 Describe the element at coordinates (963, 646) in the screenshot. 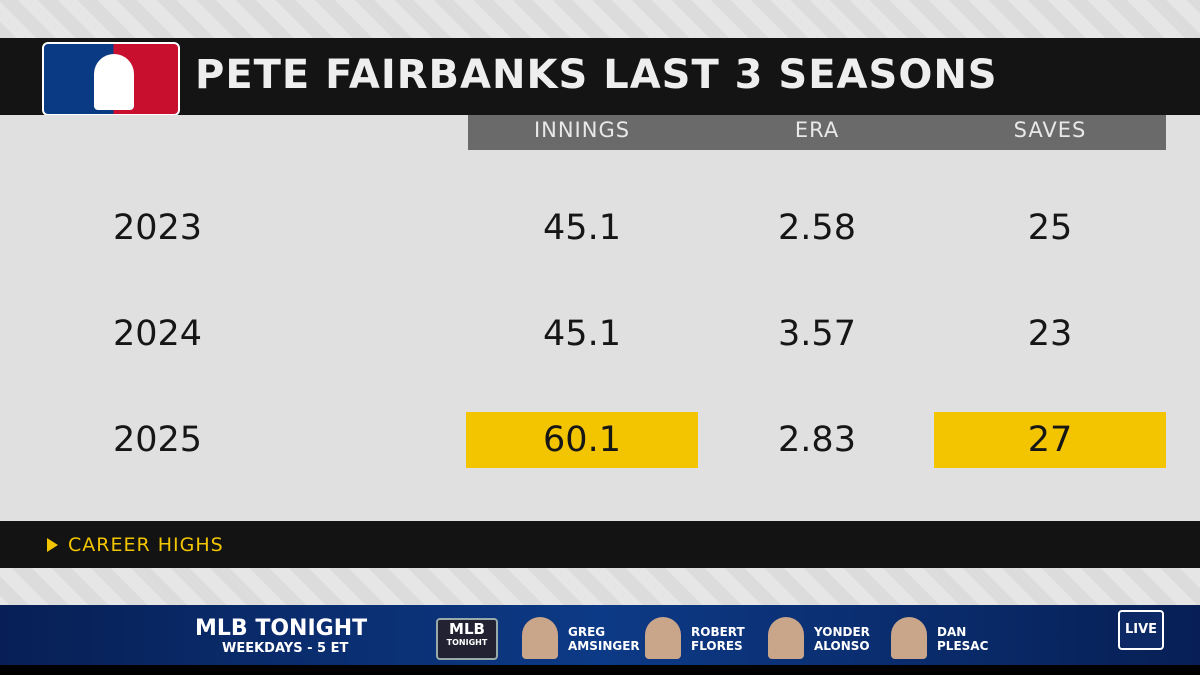

I see `host-last-name: PLESAC` at that location.